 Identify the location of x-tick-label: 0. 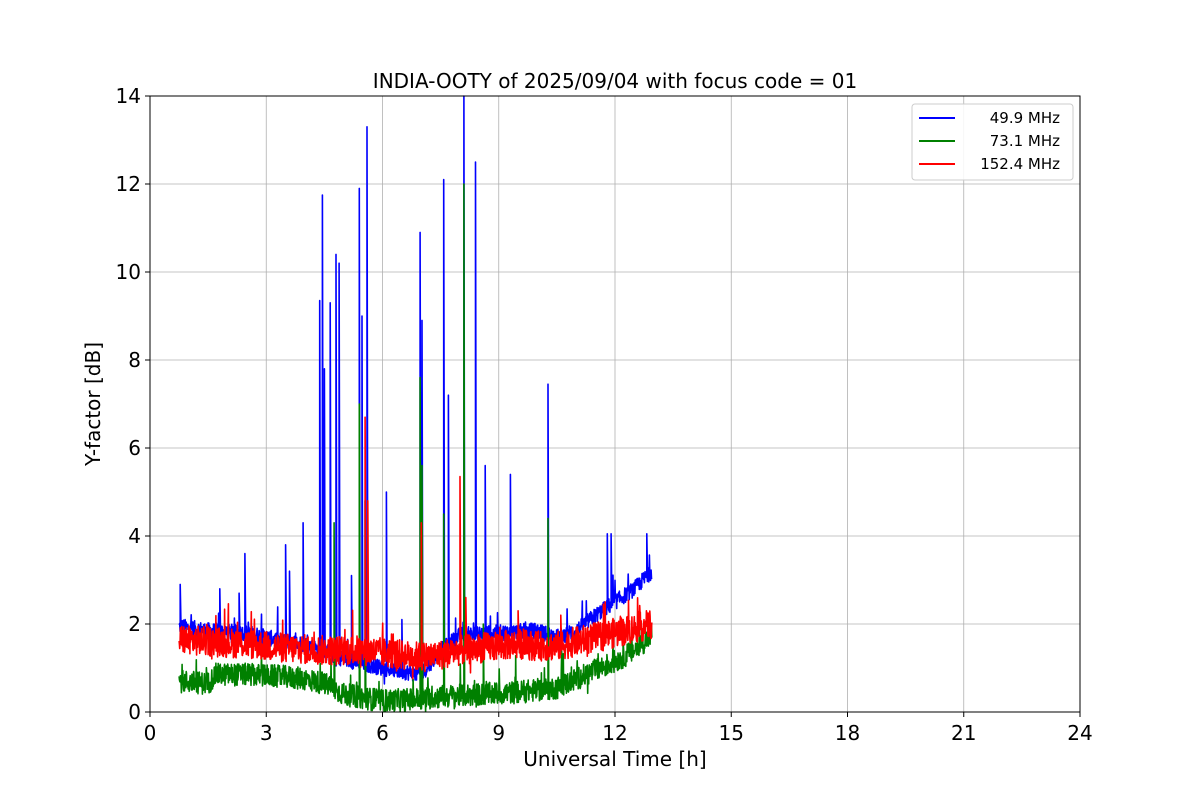
(150, 733).